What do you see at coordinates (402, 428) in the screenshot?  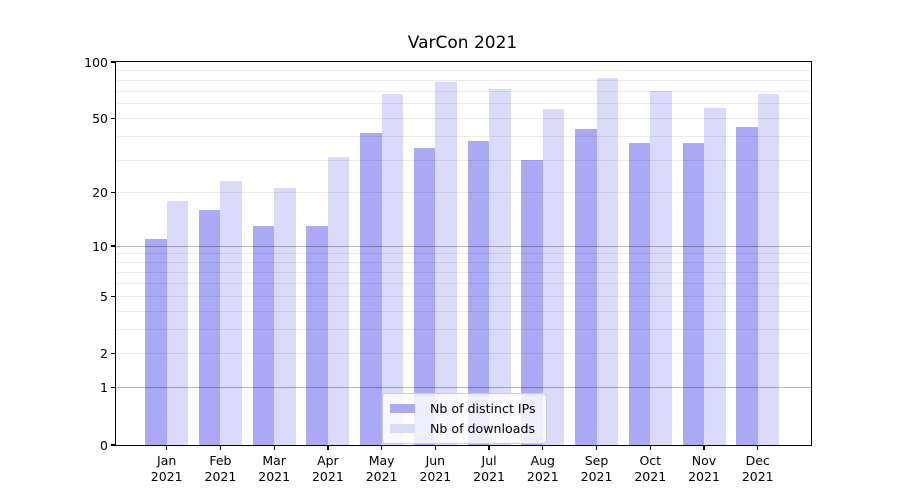 I see `legend-swatch-downloads` at bounding box center [402, 428].